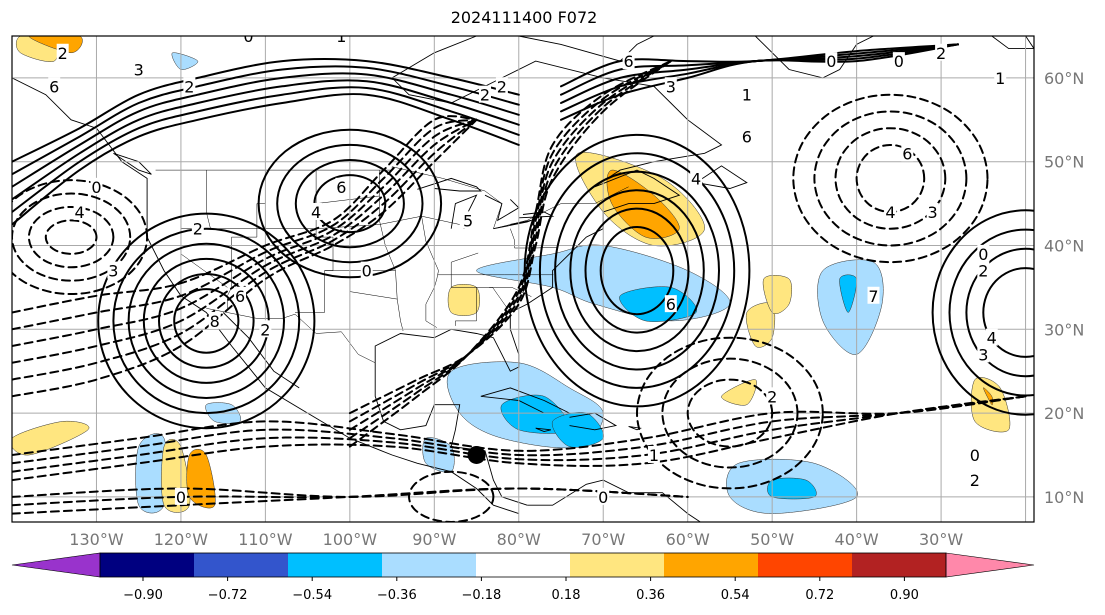 This screenshot has width=1105, height=615. Describe the element at coordinates (312, 595) in the screenshot. I see `colorbar-tick-label: −0.54` at that location.